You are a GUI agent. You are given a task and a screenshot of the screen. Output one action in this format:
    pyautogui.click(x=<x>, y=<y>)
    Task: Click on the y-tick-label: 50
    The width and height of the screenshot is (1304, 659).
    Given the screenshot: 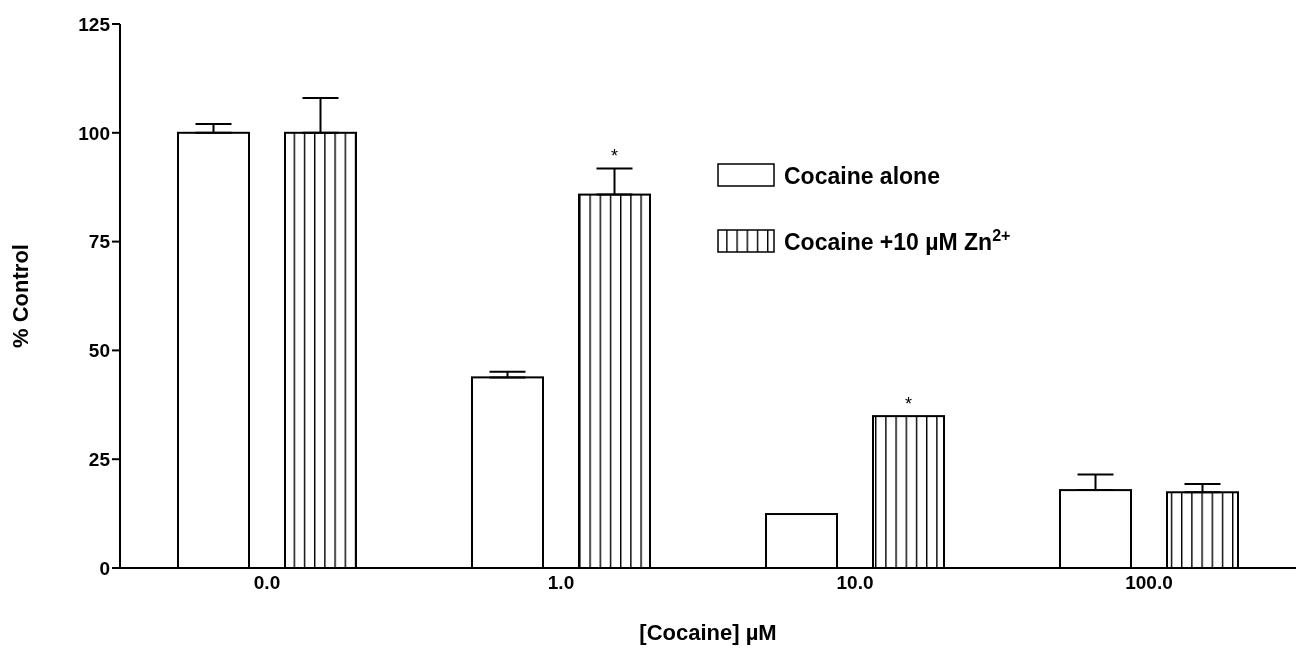 What is the action you would take?
    pyautogui.click(x=99, y=351)
    